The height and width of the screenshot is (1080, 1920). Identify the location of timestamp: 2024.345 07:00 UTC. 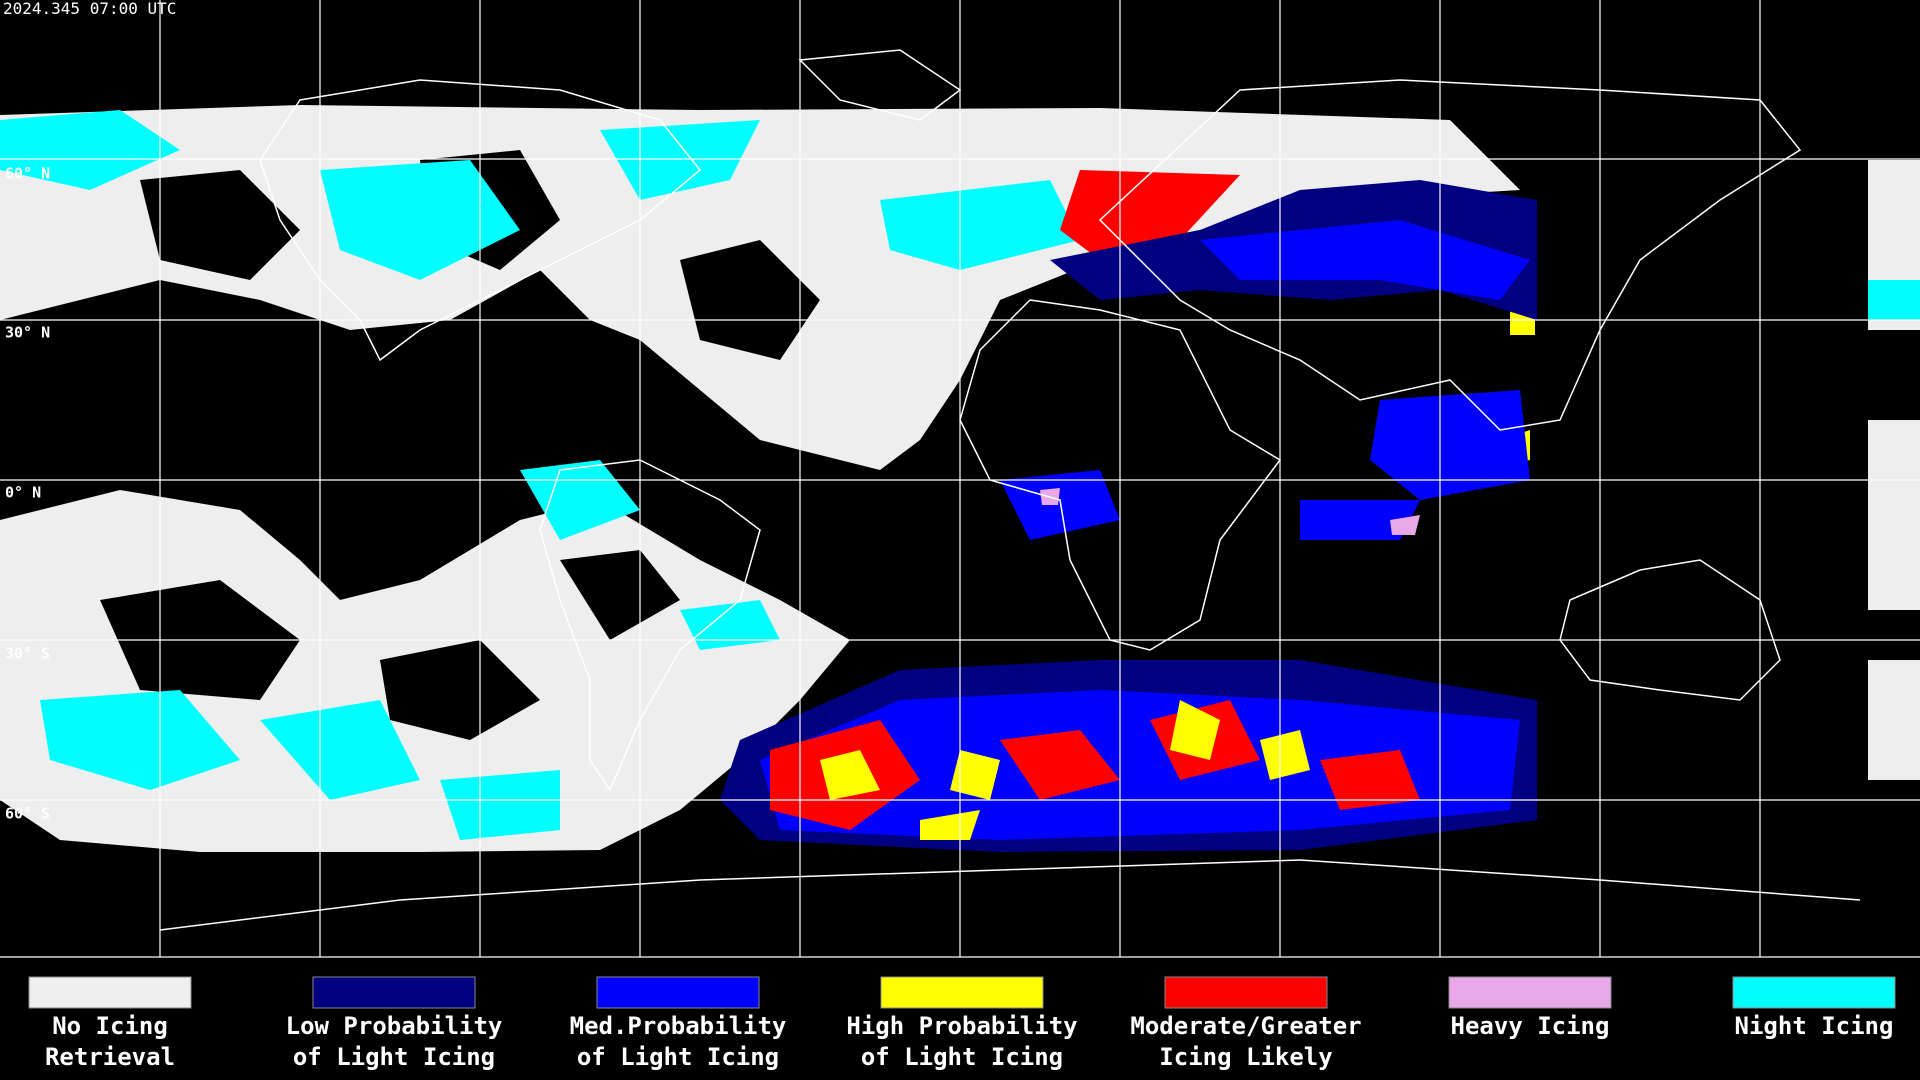
(89, 9).